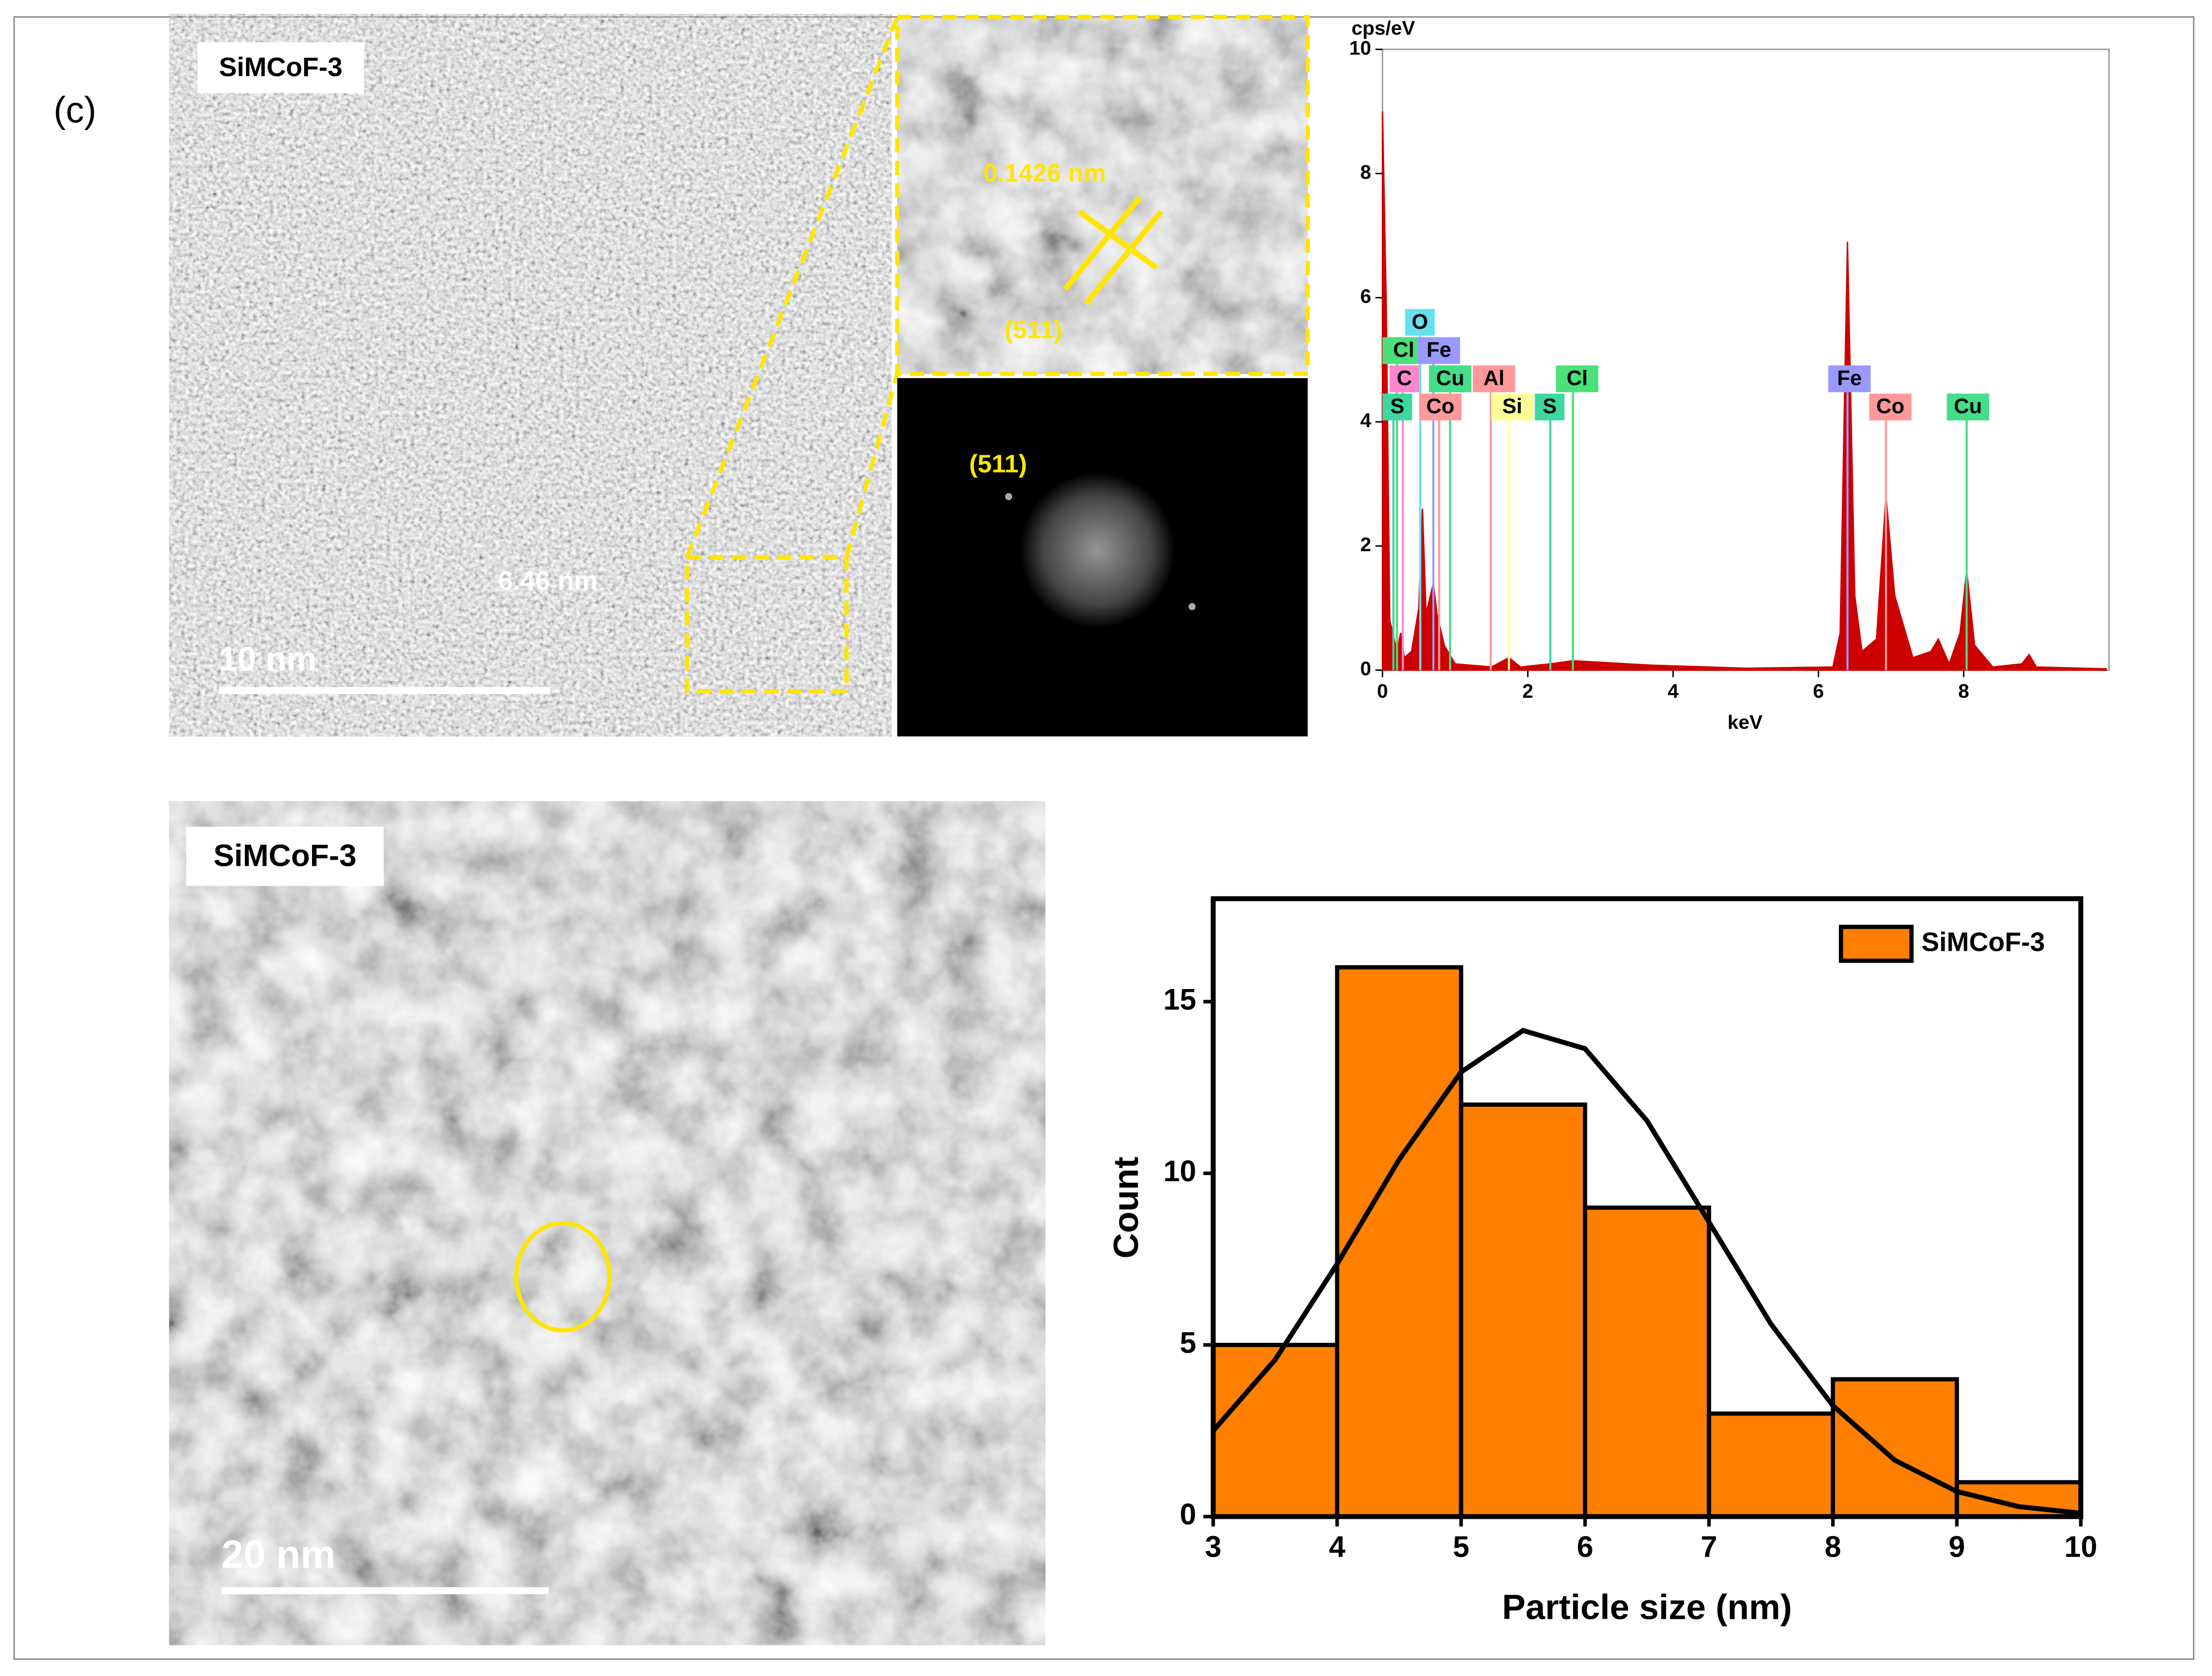  I want to click on element-label: Si, so click(1512, 406).